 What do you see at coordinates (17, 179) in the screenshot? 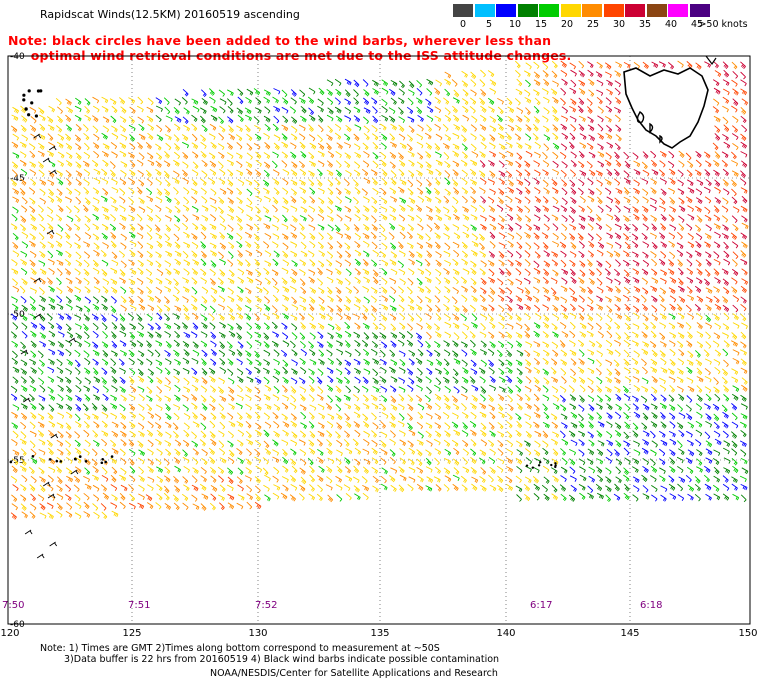
I see `lat-label: -45` at bounding box center [17, 179].